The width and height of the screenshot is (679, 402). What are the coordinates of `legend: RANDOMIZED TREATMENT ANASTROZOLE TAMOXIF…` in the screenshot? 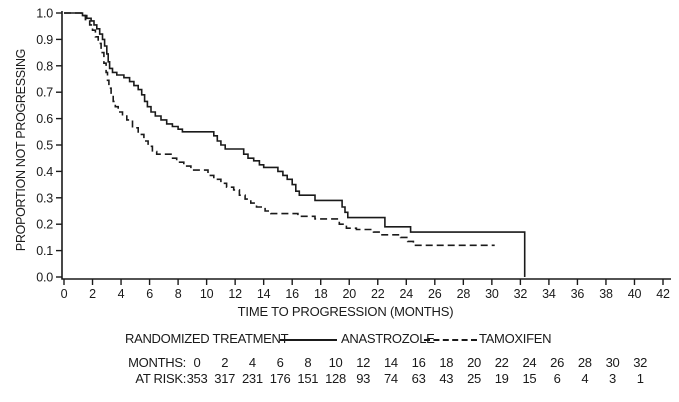 It's located at (339, 339).